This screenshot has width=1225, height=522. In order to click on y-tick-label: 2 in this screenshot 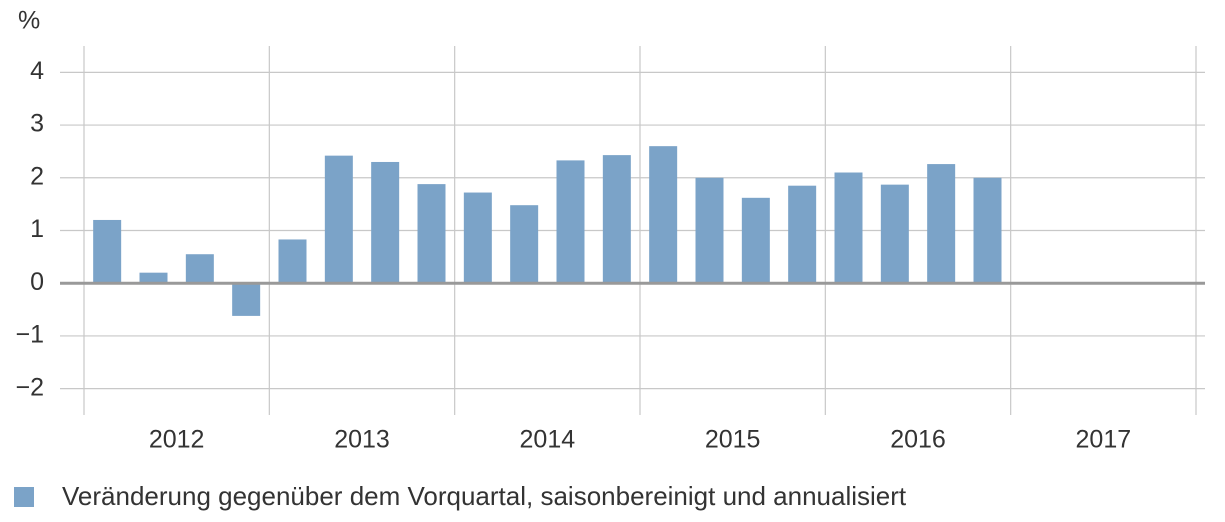, I will do `click(37, 176)`.